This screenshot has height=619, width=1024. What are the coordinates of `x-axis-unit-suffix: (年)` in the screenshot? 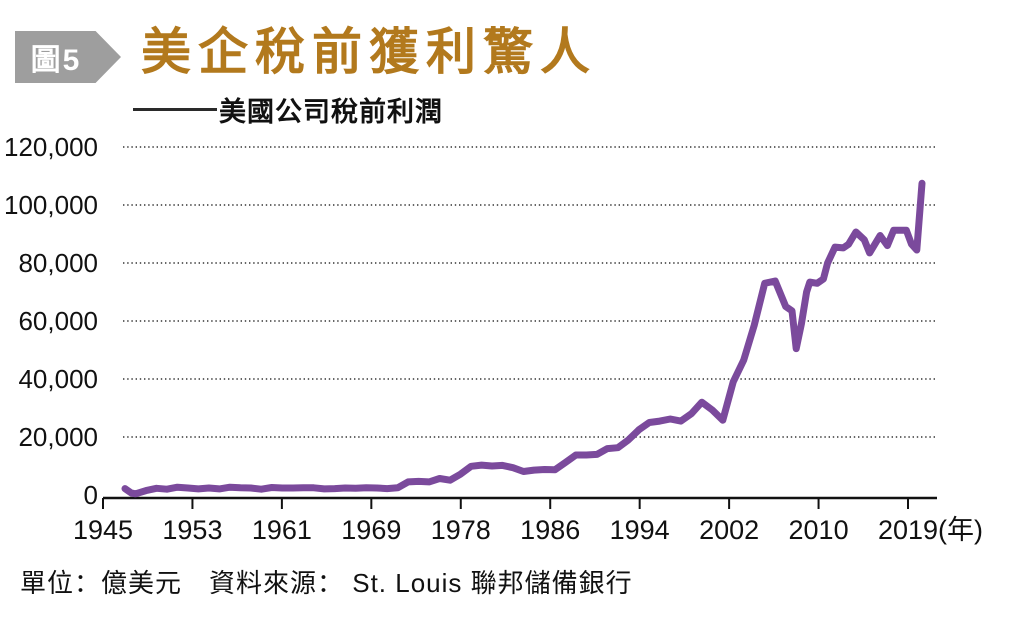 It's located at (960, 530).